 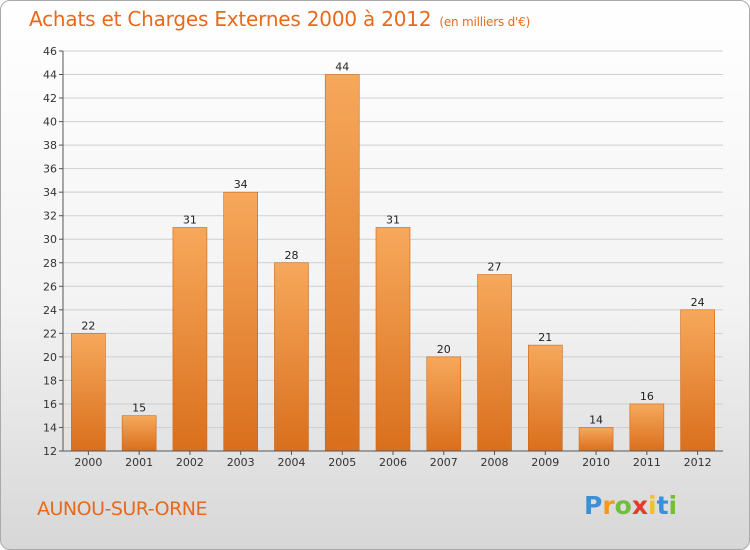 I want to click on bar-2004, so click(x=291, y=357).